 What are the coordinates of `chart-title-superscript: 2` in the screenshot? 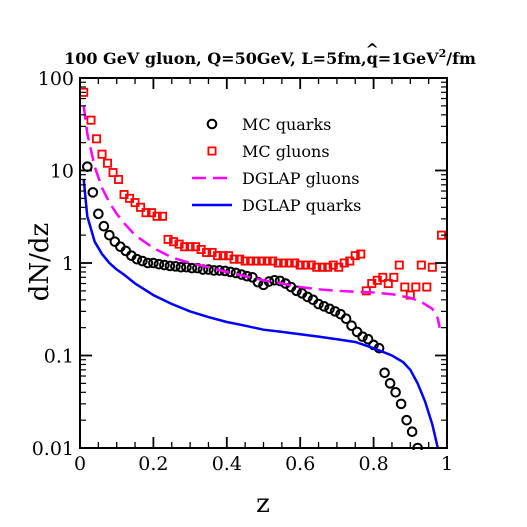 It's located at (443, 53).